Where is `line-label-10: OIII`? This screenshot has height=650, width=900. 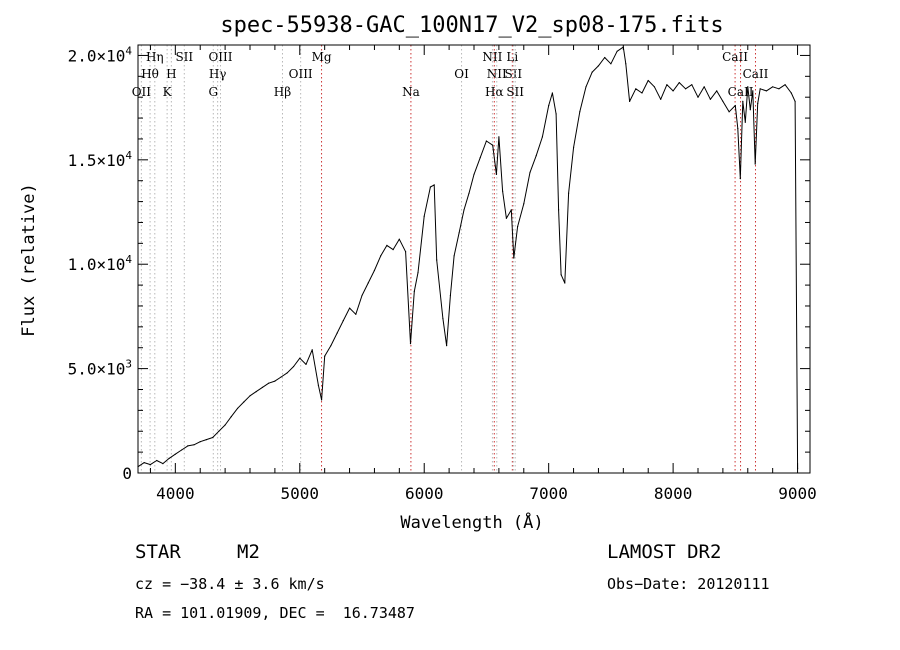
line-label-10: OIII is located at coordinates (301, 74).